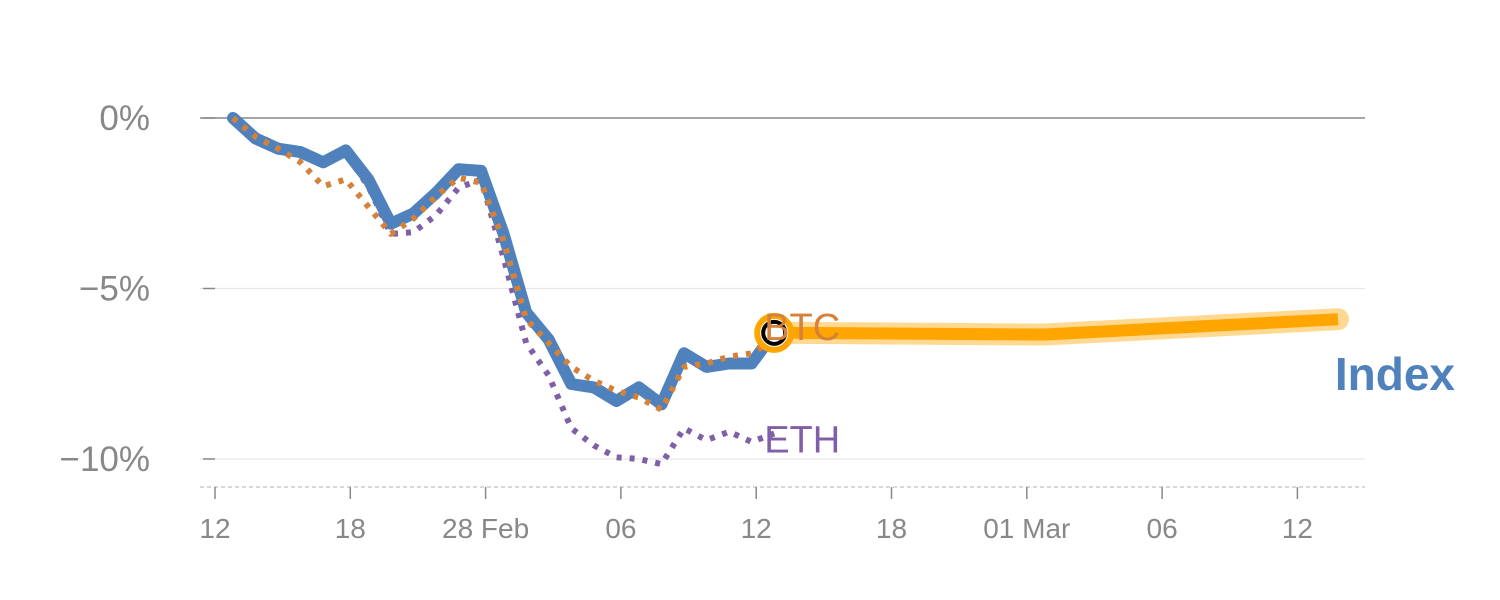  What do you see at coordinates (485, 528) in the screenshot?
I see `x-tick-label: 28 Feb` at bounding box center [485, 528].